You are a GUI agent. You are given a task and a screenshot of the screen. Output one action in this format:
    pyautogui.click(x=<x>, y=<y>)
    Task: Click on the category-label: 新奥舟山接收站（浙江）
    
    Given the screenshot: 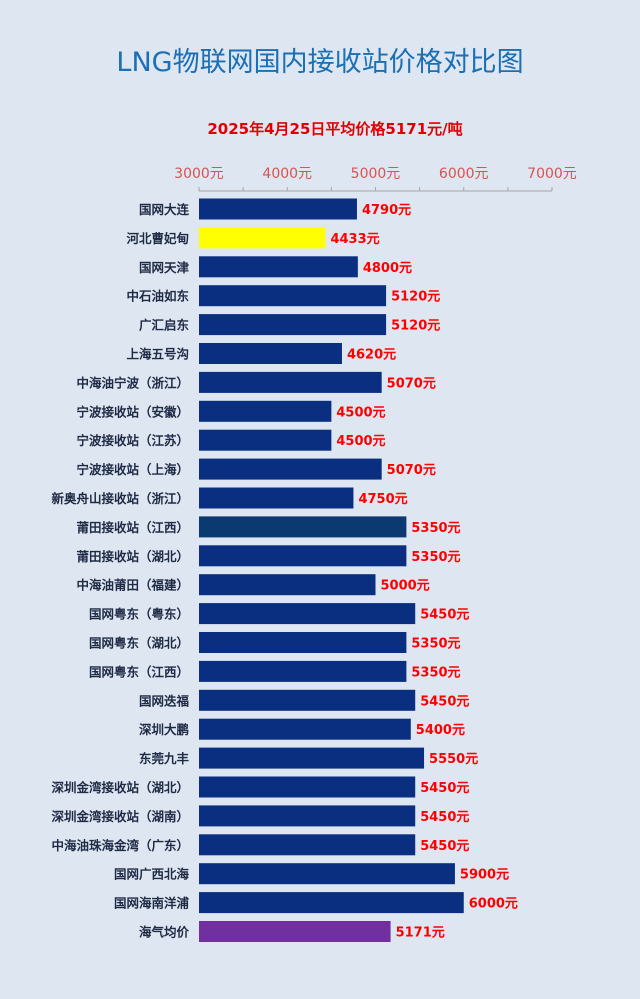 What is the action you would take?
    pyautogui.click(x=120, y=498)
    